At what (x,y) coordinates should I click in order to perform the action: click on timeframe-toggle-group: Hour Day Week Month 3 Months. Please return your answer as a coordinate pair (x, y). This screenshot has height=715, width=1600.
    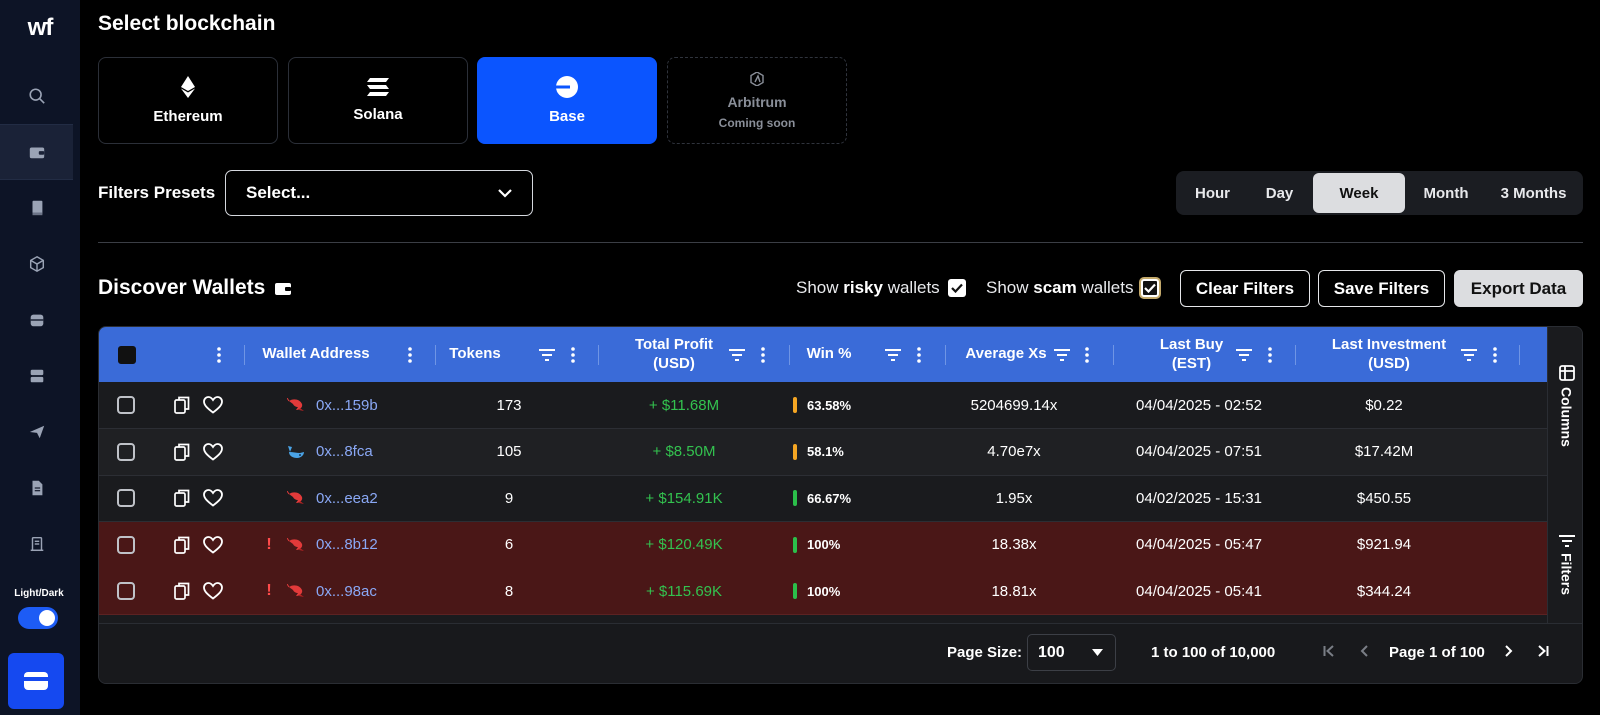
    Looking at the image, I should click on (1379, 193).